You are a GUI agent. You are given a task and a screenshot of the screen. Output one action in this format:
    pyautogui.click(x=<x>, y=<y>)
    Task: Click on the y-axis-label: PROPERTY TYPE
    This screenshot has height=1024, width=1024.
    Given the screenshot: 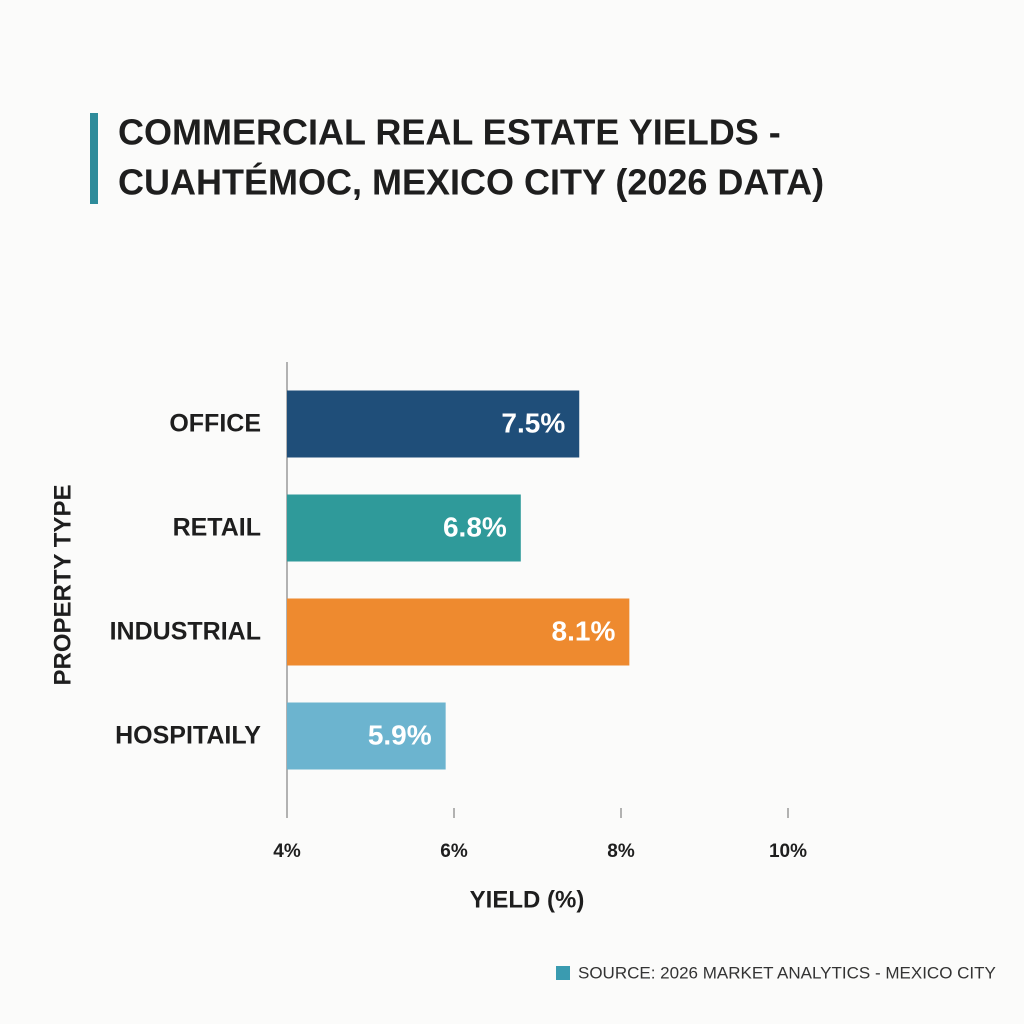 What is the action you would take?
    pyautogui.click(x=62, y=585)
    